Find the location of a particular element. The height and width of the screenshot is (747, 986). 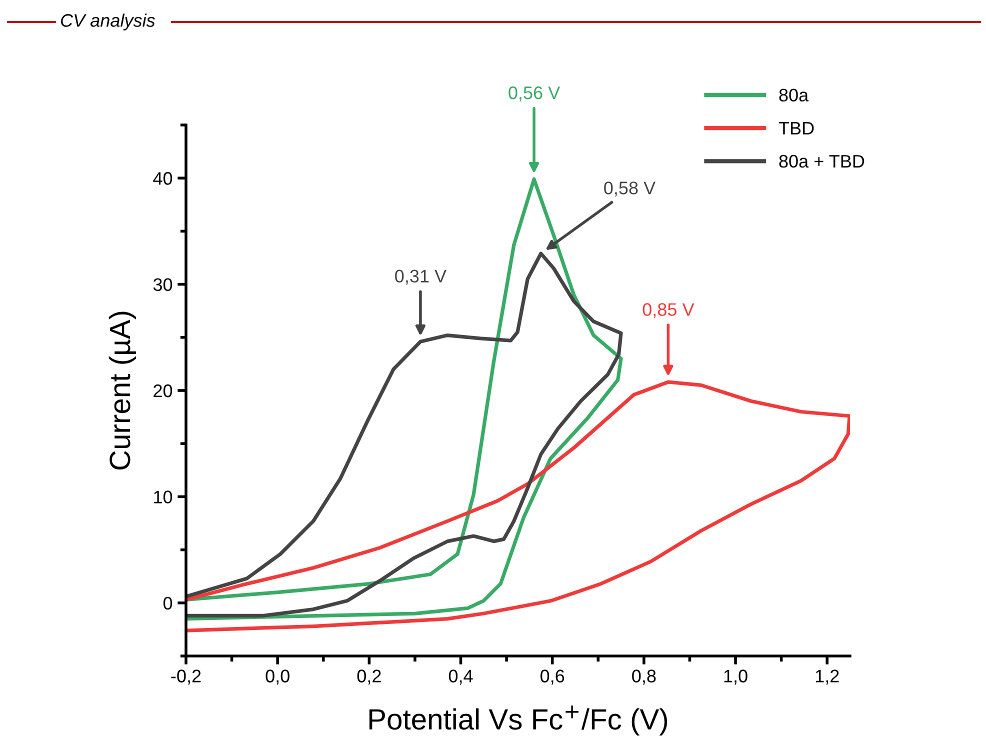

x-axis-title: Potential Vs Fc$^{+}$/Fc (V) is located at coordinates (518, 720).